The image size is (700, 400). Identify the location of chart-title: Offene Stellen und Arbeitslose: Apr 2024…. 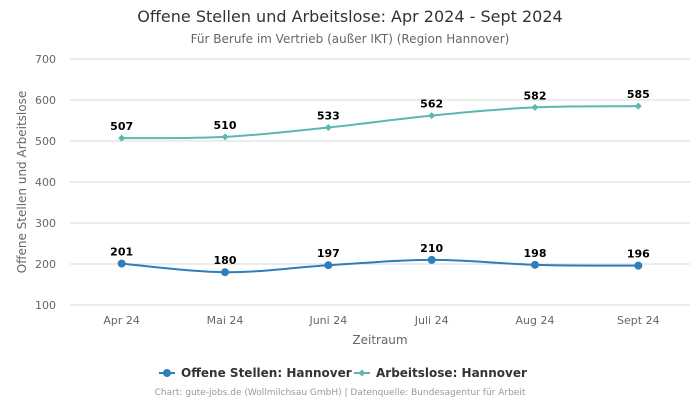
(349, 16).